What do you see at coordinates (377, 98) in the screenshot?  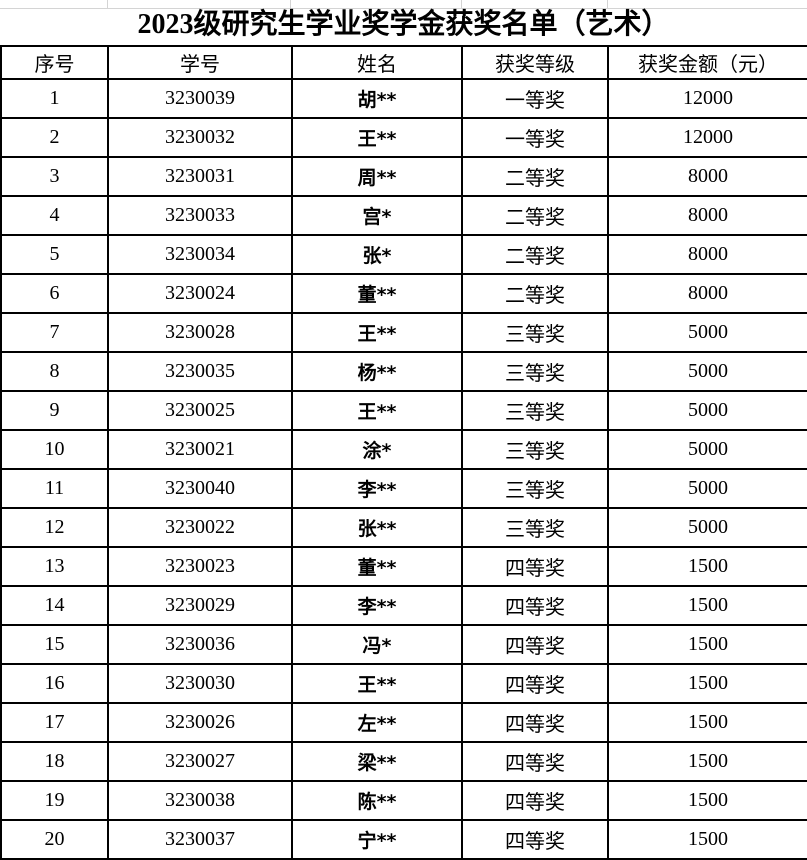 I see `cell-name: 胡**` at bounding box center [377, 98].